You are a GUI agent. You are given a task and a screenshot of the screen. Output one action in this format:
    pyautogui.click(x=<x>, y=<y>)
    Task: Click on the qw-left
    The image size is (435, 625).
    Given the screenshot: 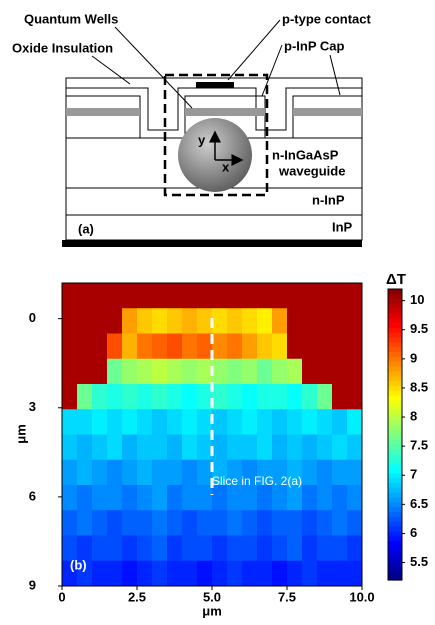 What is the action you would take?
    pyautogui.click(x=103, y=112)
    